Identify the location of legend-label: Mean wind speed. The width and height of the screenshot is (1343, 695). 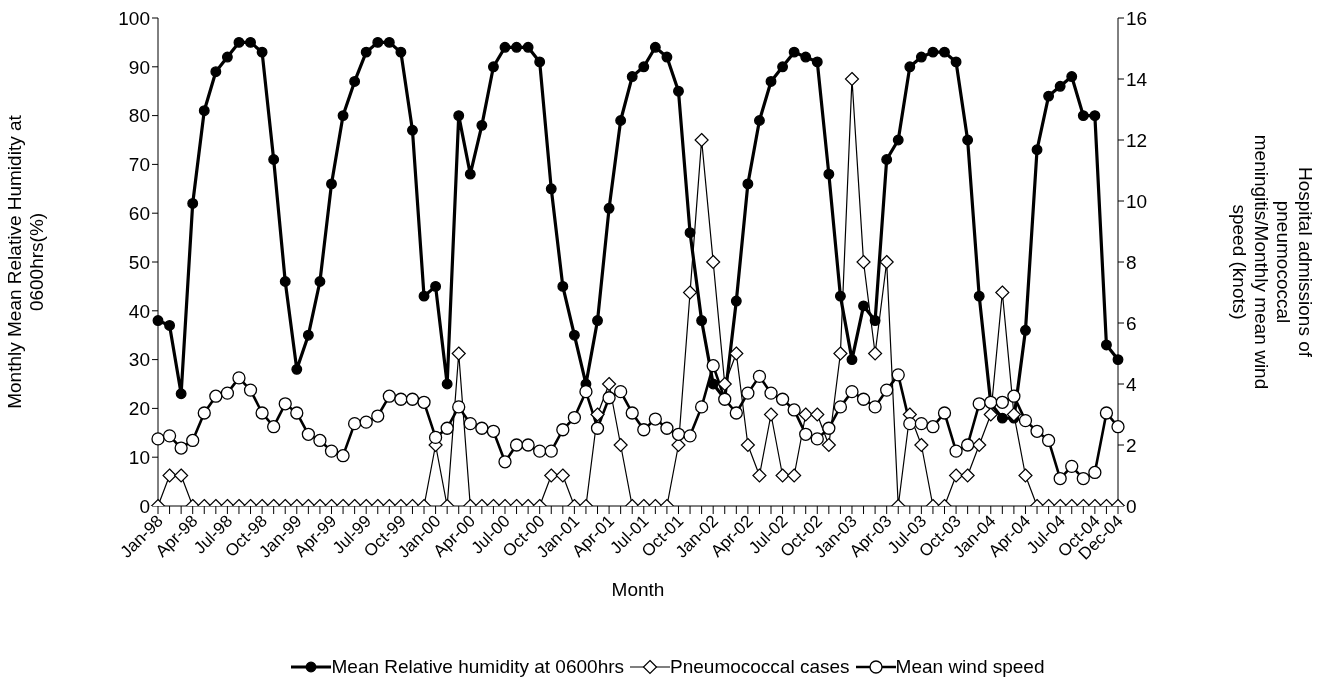
(970, 667).